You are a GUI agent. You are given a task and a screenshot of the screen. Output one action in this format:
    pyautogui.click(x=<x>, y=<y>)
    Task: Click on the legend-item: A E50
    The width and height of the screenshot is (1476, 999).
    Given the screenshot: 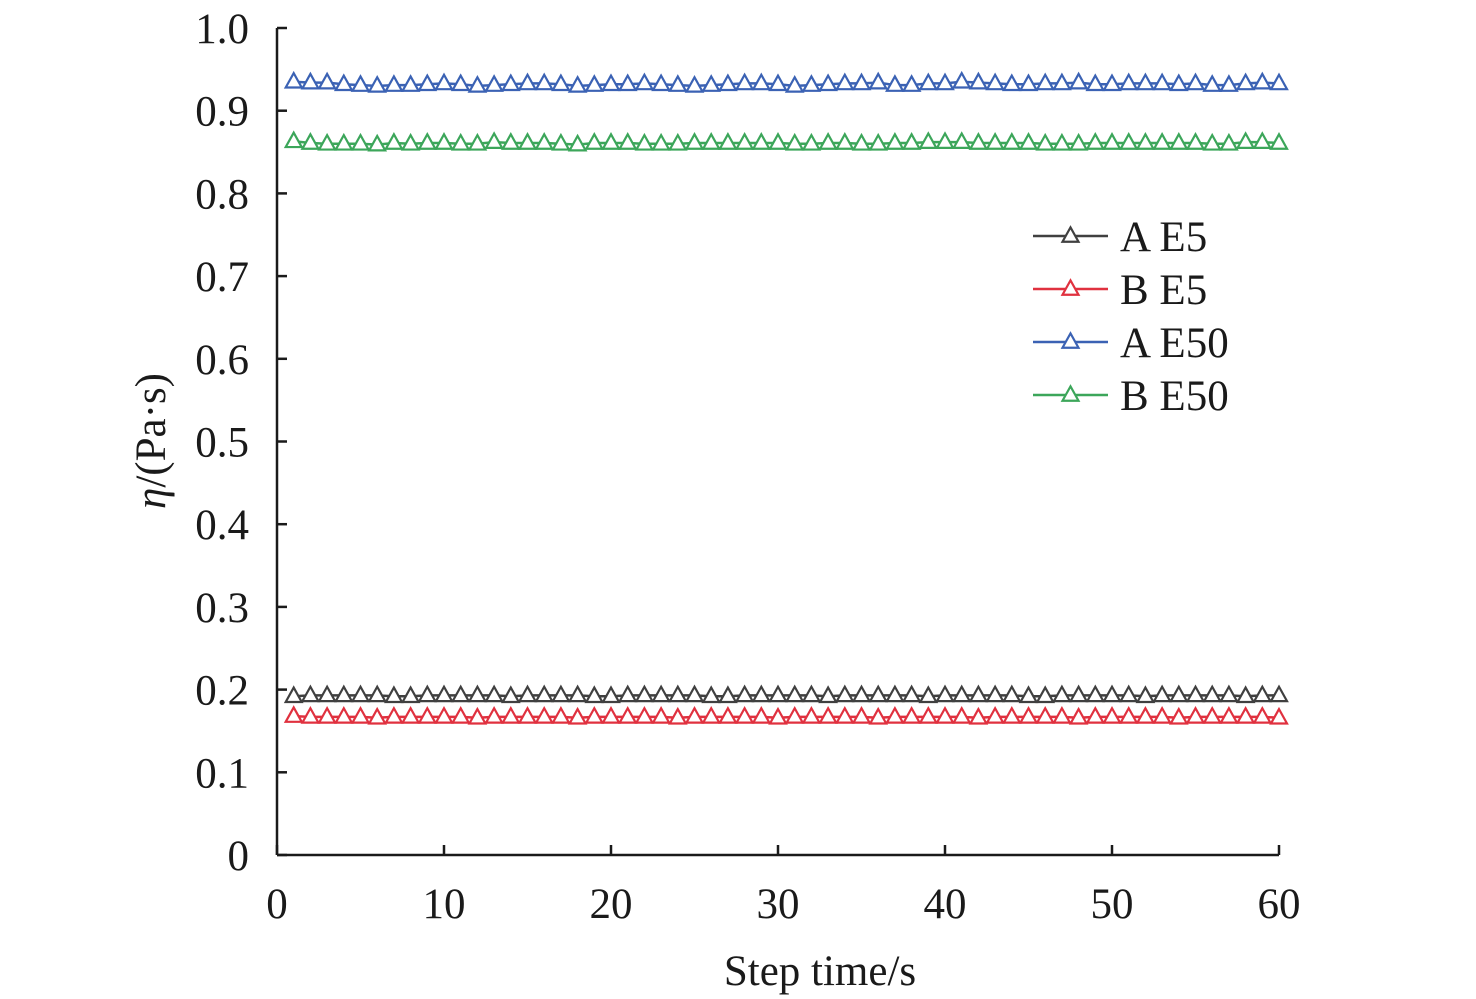 What is the action you would take?
    pyautogui.click(x=1131, y=343)
    